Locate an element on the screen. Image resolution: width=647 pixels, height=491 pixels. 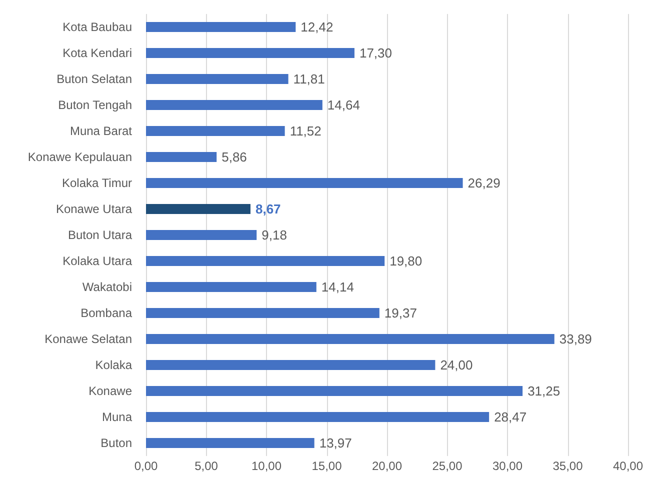
data-label: 19,37 is located at coordinates (400, 313).